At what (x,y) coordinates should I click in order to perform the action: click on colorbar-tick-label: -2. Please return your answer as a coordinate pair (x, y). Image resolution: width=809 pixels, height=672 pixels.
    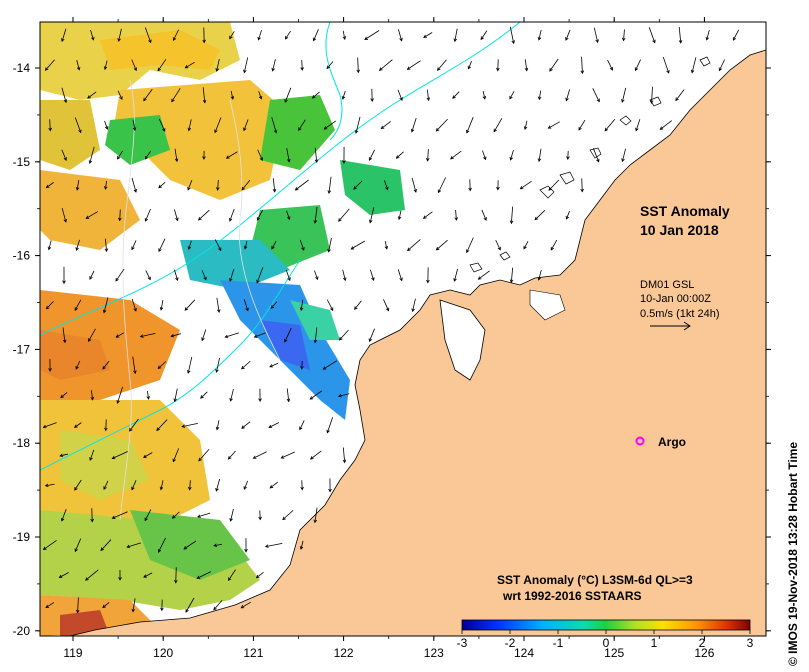
    Looking at the image, I should click on (510, 643).